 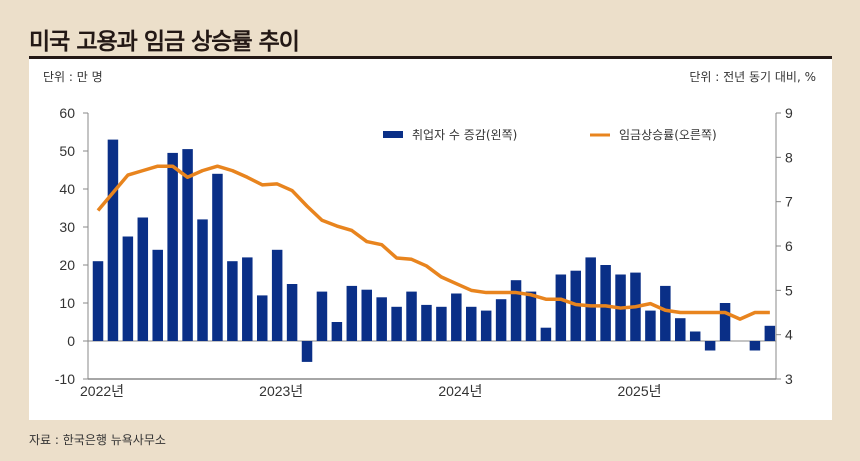 I want to click on left-tick-label: 50, so click(x=67, y=151).